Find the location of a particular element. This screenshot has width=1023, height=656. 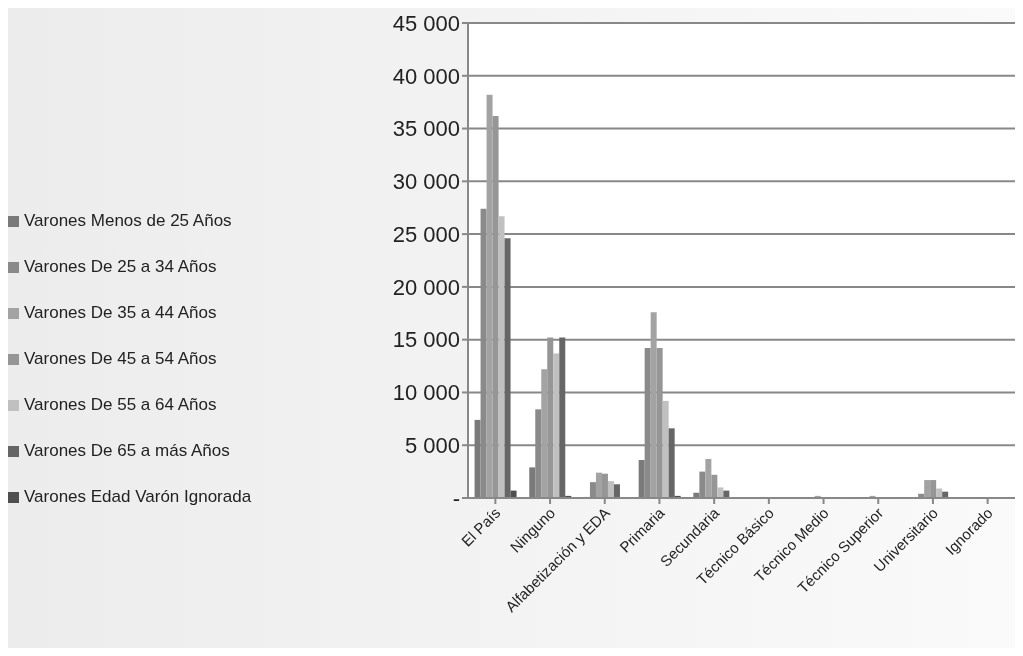

y-tick-label: 10 000 is located at coordinates (426, 393).